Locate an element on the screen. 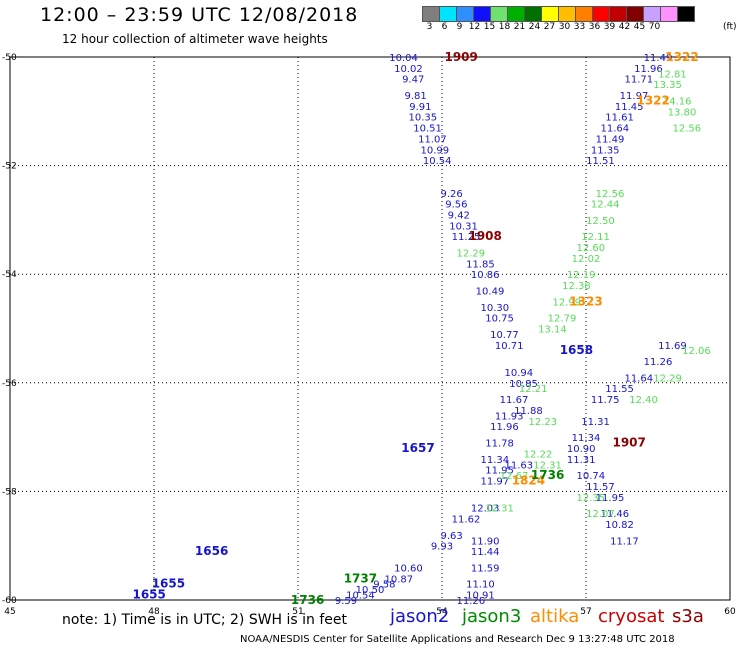 The width and height of the screenshot is (740, 650). swh-label: 11.85 is located at coordinates (480, 264).